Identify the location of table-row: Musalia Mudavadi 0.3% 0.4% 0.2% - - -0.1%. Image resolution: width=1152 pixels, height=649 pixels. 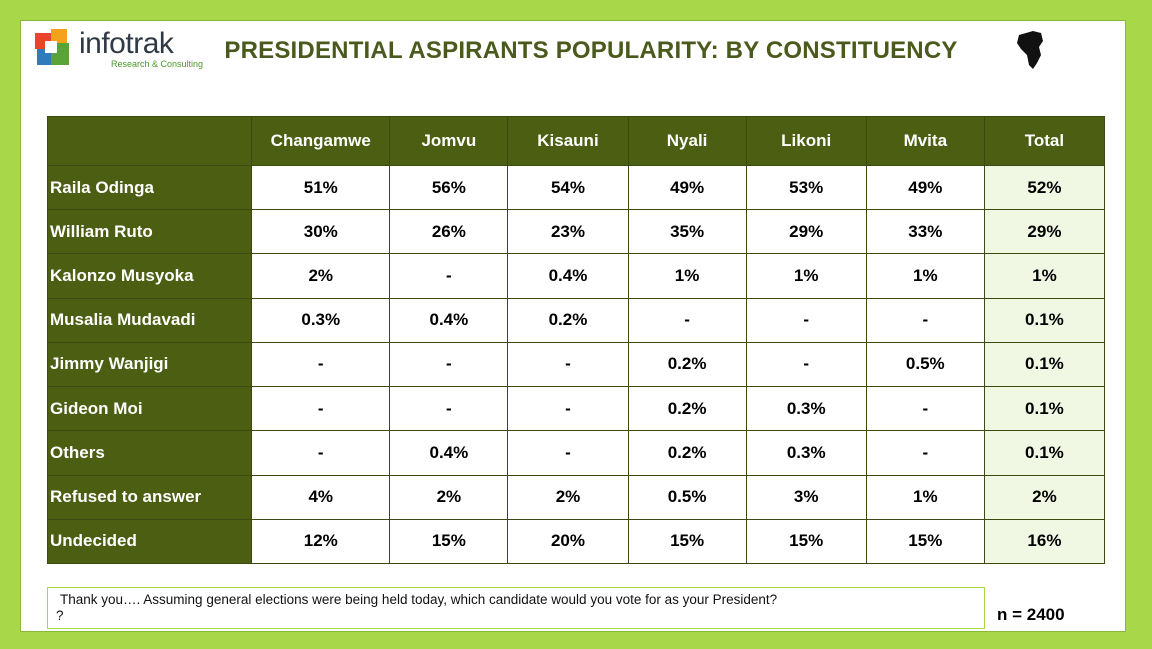
(576, 320).